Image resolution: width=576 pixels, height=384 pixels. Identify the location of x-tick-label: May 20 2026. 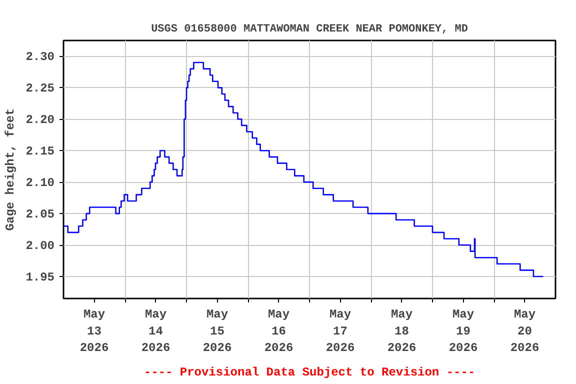
(525, 332).